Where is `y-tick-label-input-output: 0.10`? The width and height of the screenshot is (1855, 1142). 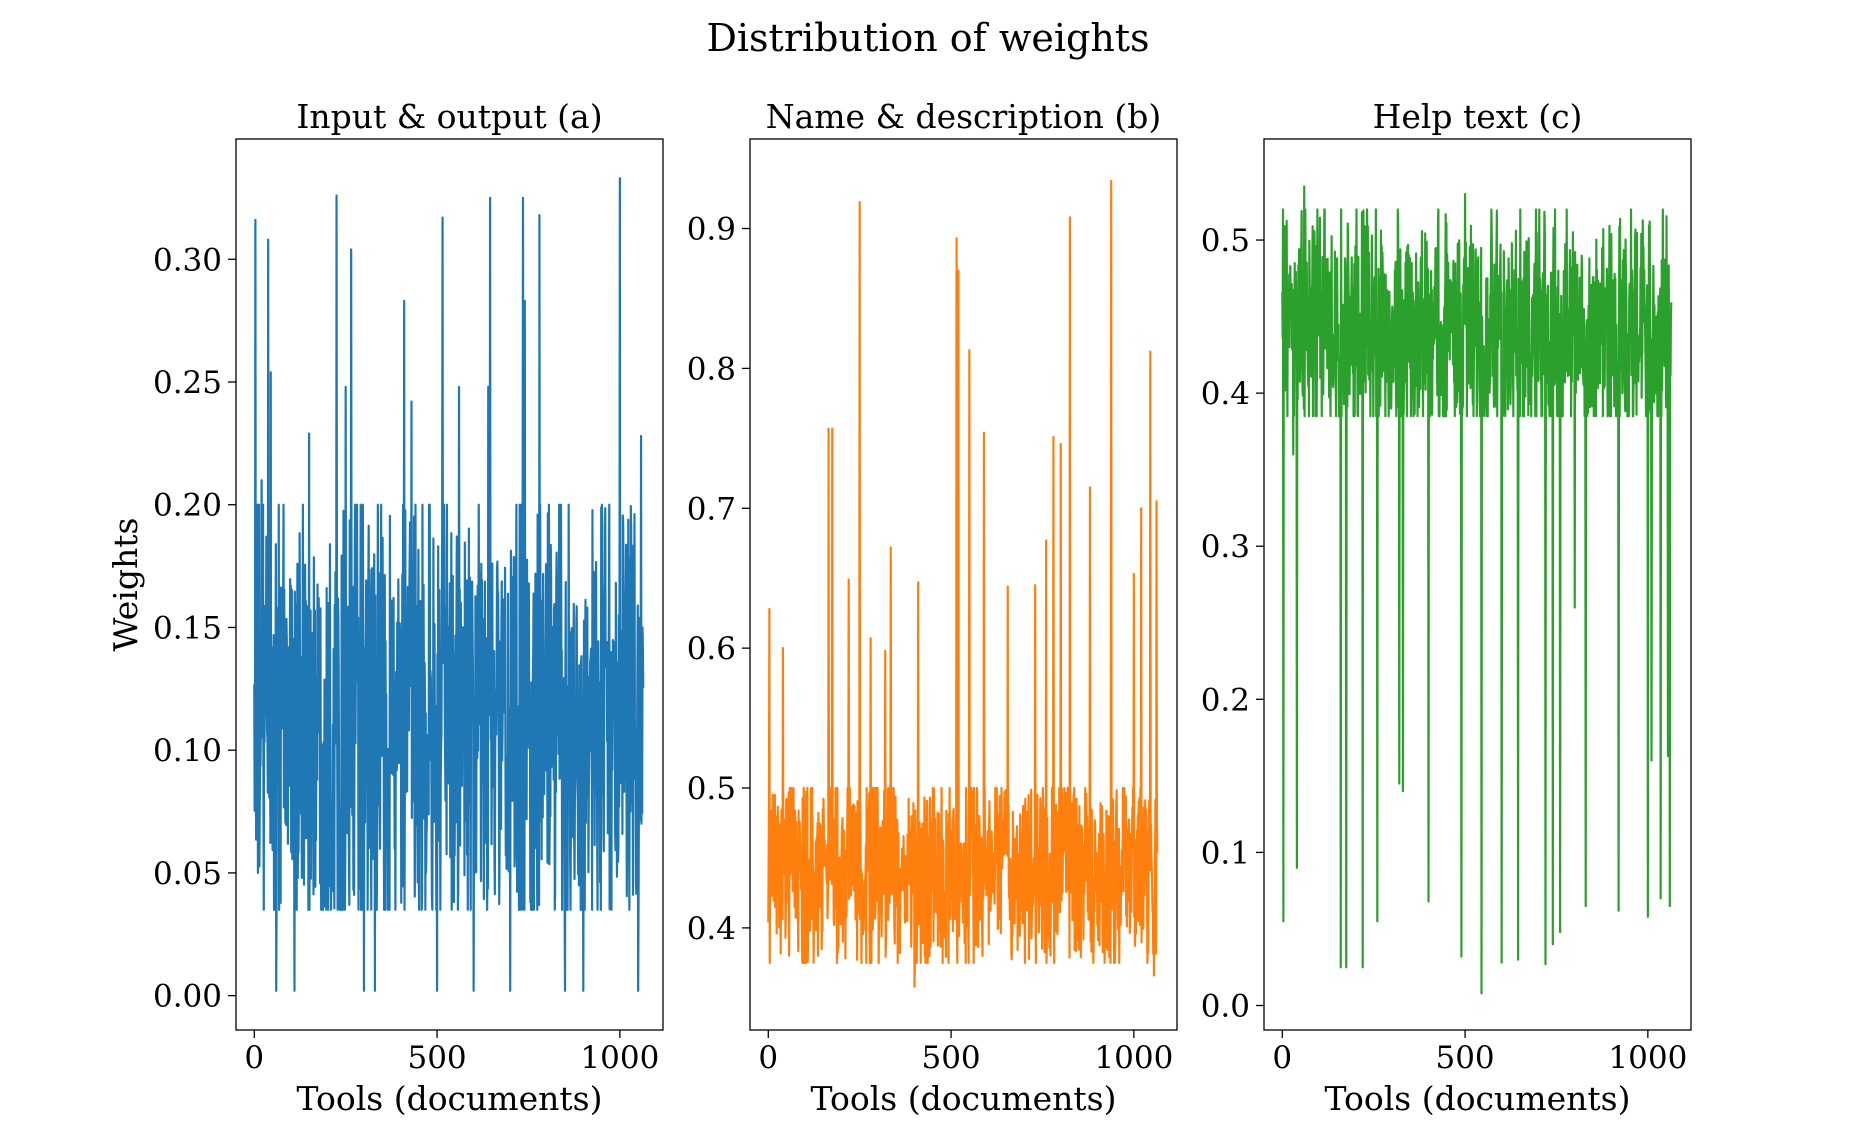 y-tick-label-input-output: 0.10 is located at coordinates (187, 751).